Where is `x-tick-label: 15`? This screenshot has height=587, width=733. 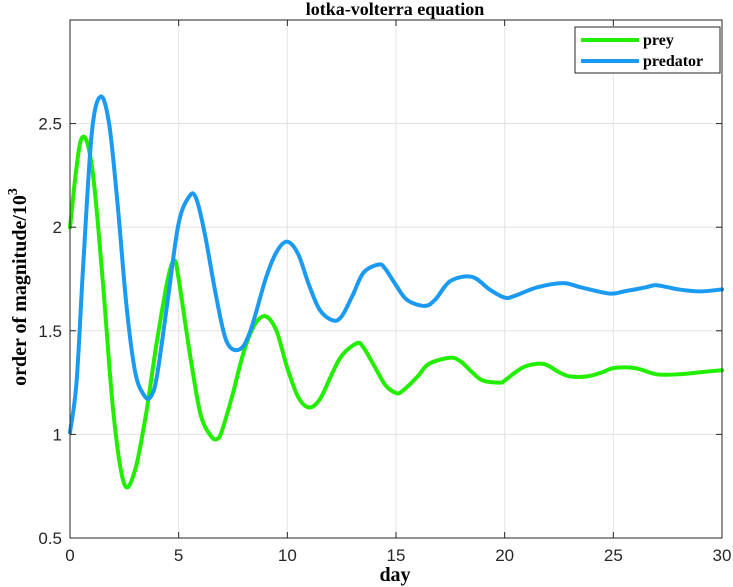 x-tick-label: 15 is located at coordinates (396, 555).